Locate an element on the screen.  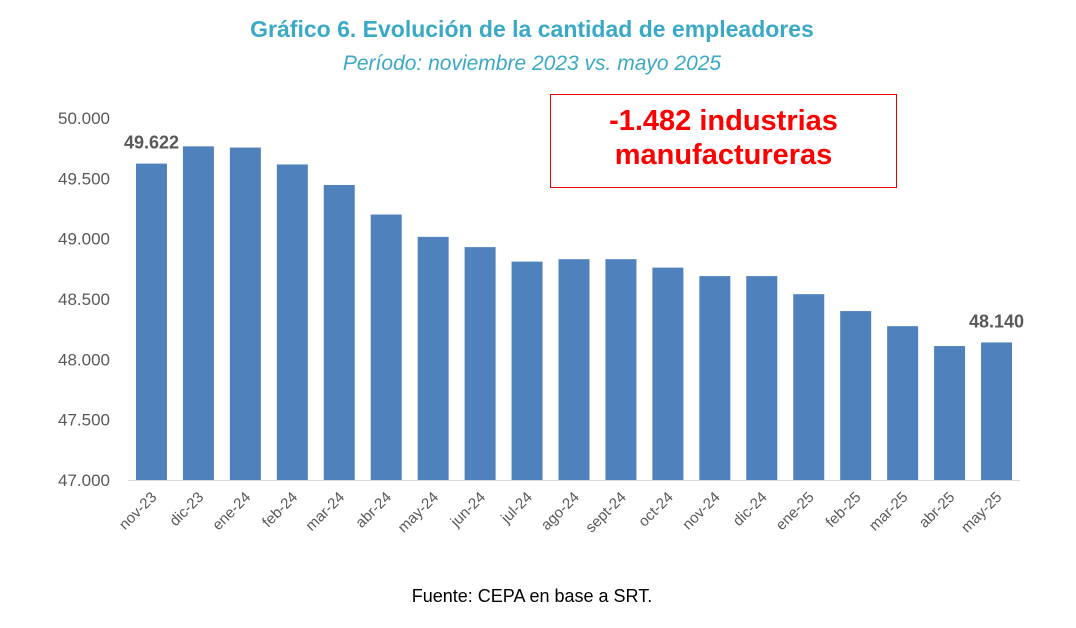
data-label: 49.622 is located at coordinates (151, 143).